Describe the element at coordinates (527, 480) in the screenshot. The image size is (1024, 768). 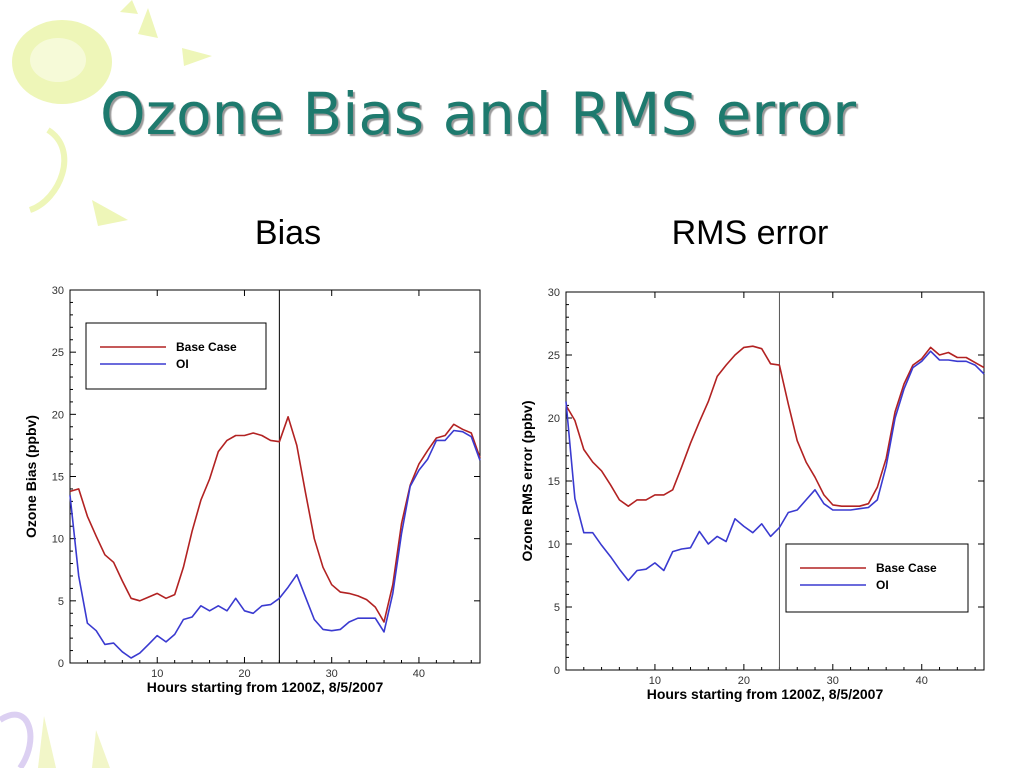
I see `y-axis-label: Ozone RMS error (ppbv)` at that location.